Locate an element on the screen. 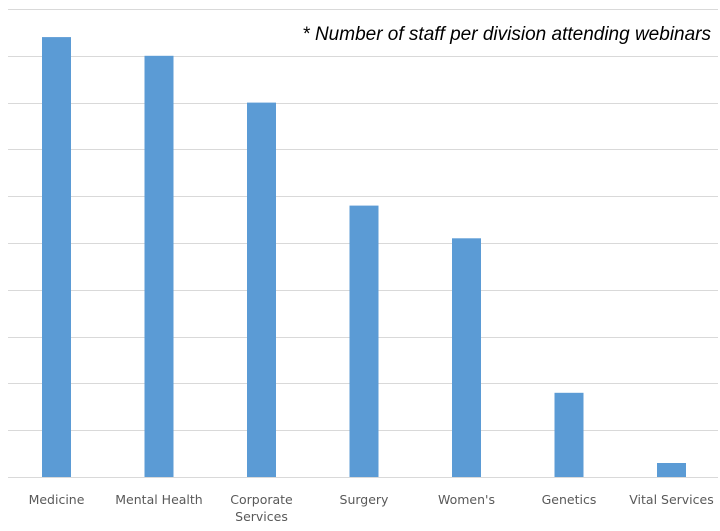 The height and width of the screenshot is (531, 720). category-label: Women's is located at coordinates (466, 499).